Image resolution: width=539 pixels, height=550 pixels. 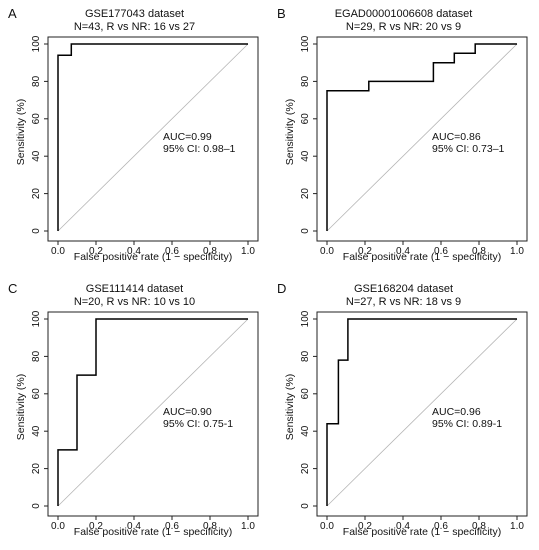 I want to click on auc-ci: 95% CI: 0.98–1, so click(x=199, y=149).